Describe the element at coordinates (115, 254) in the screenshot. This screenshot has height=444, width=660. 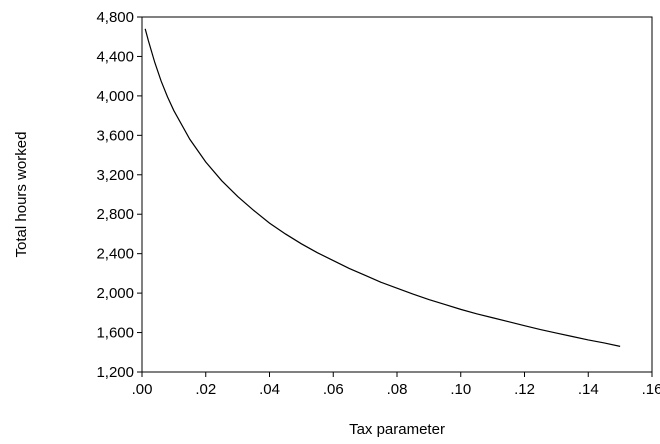
I see `y-tick-label: 2,400` at that location.